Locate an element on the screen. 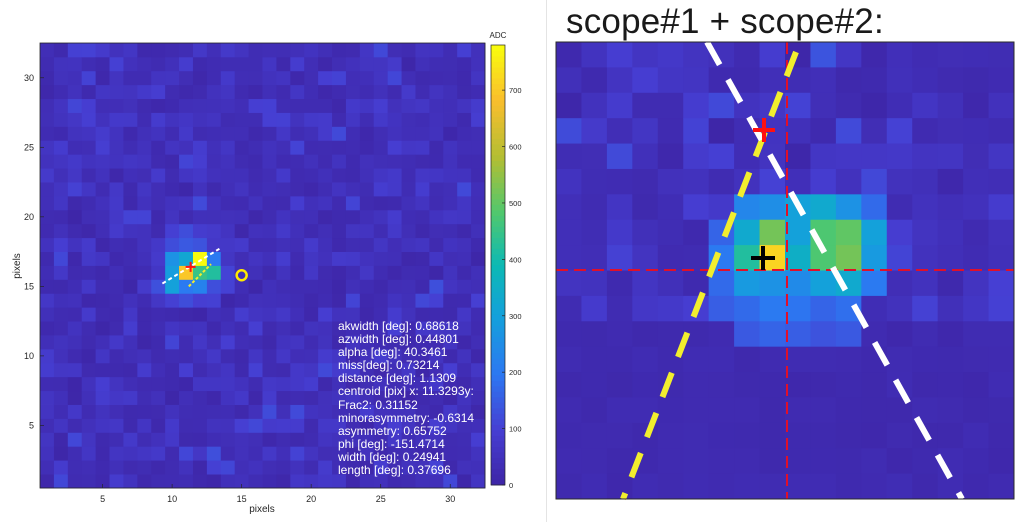 The width and height of the screenshot is (1026, 522). colorbar-tick-labels: 0 100 200 300 400 500 600 700 is located at coordinates (512, 288).